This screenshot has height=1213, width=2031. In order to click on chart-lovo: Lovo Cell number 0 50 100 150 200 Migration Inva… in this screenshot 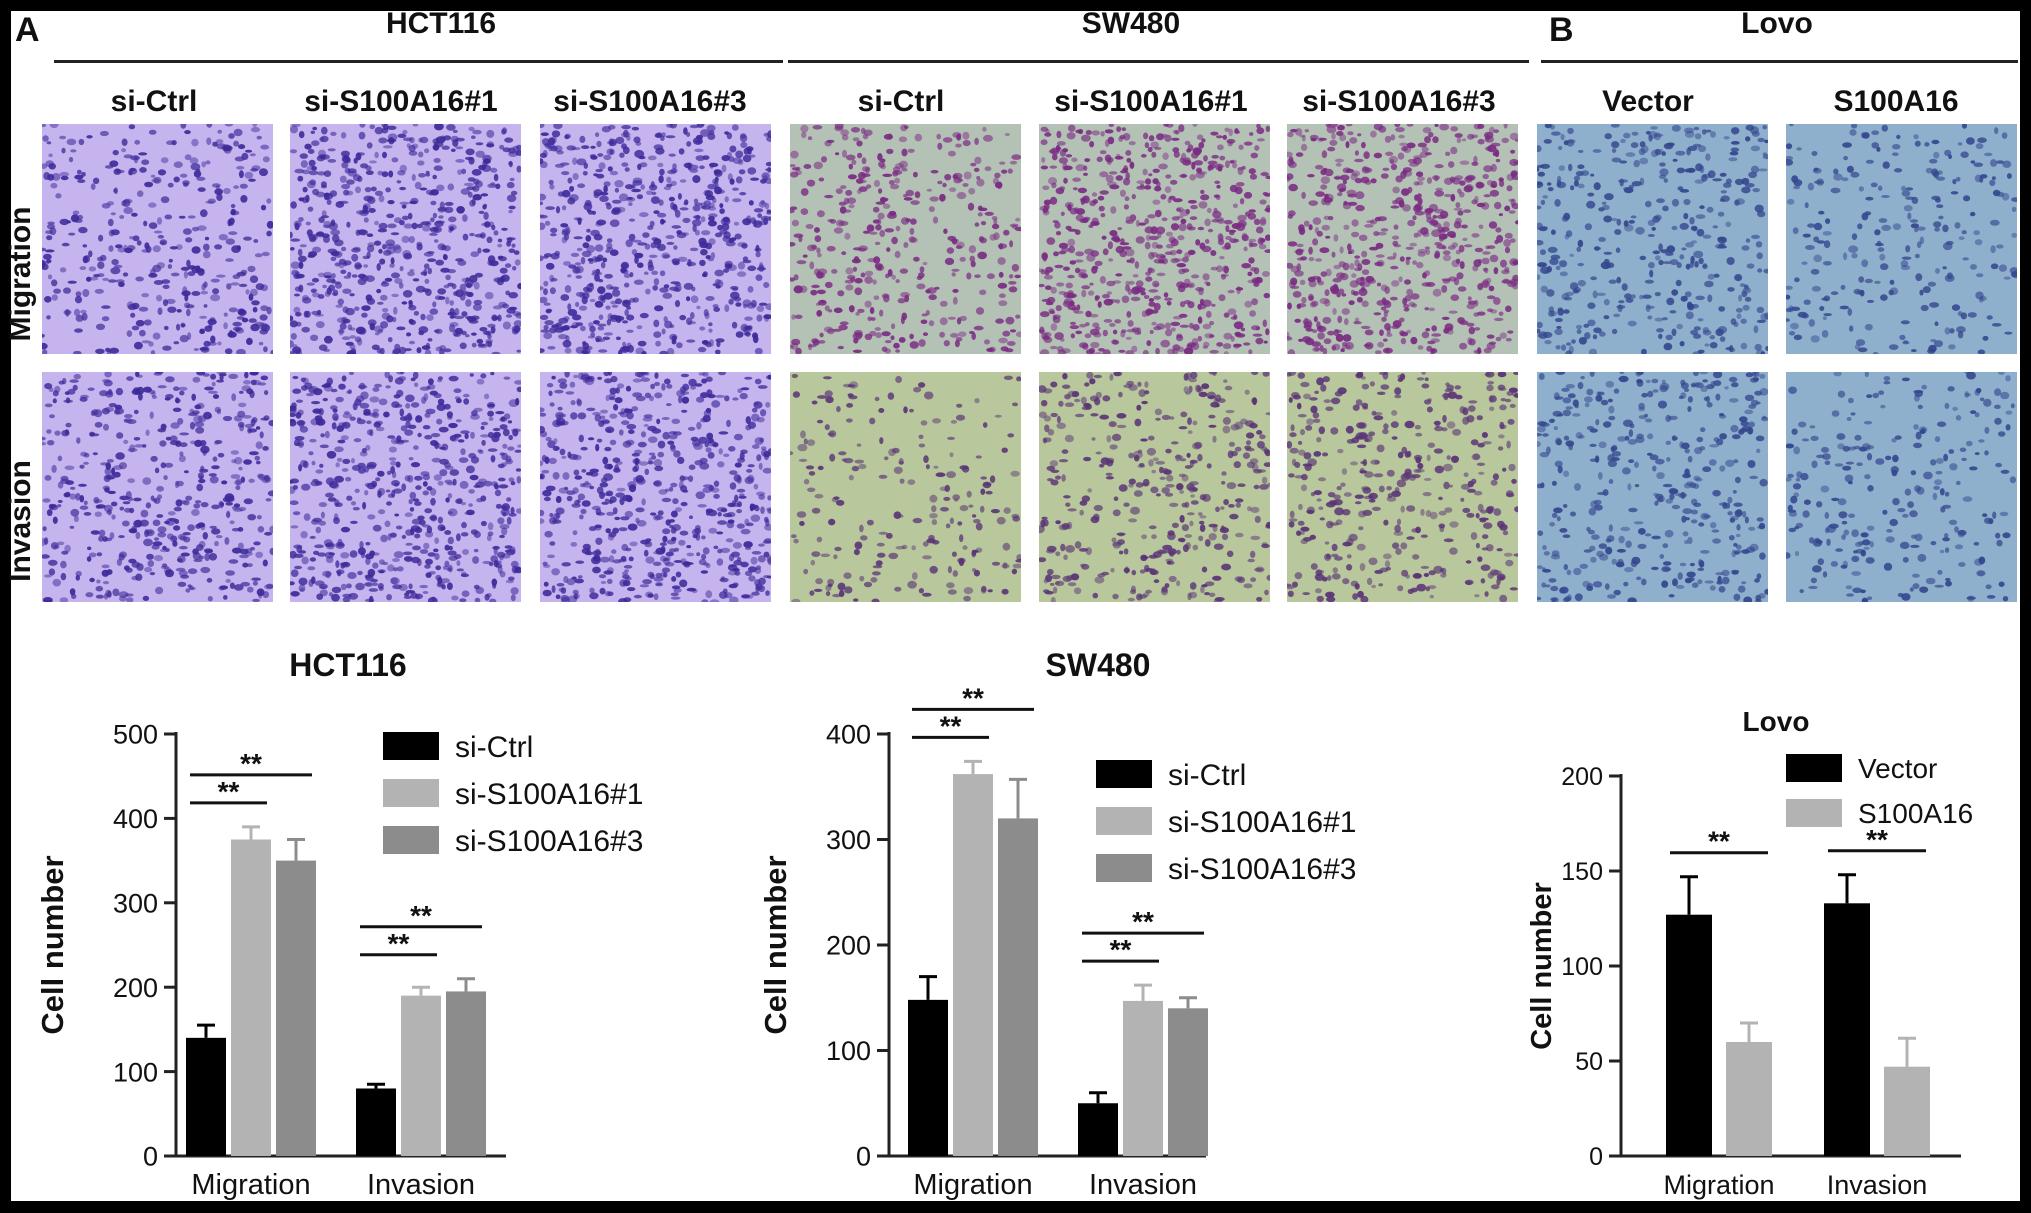, I will do `click(1749, 953)`.